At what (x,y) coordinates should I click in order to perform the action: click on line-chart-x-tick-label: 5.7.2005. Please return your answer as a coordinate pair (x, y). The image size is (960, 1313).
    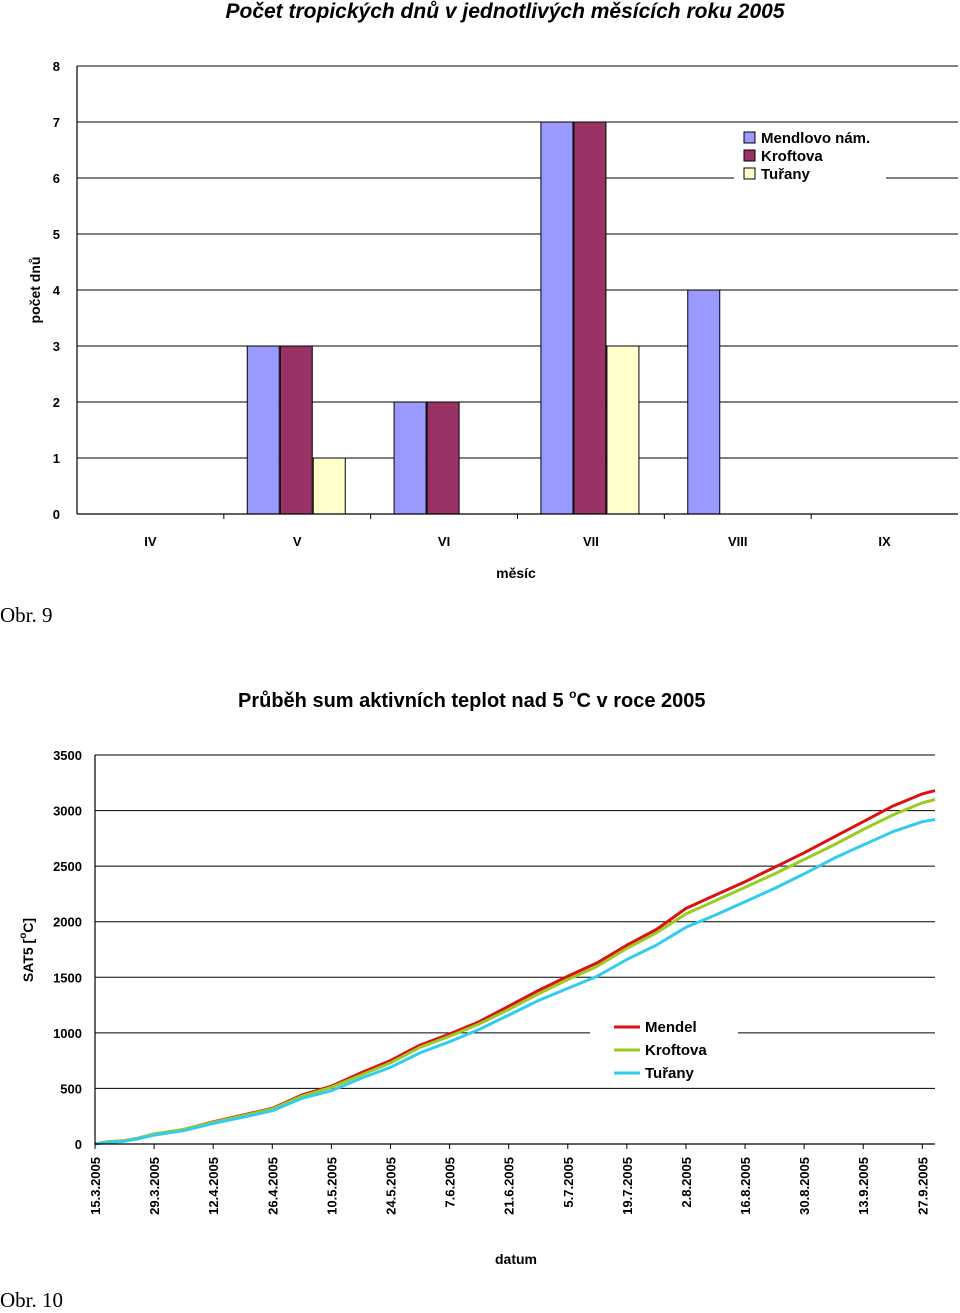
    Looking at the image, I should click on (568, 1182).